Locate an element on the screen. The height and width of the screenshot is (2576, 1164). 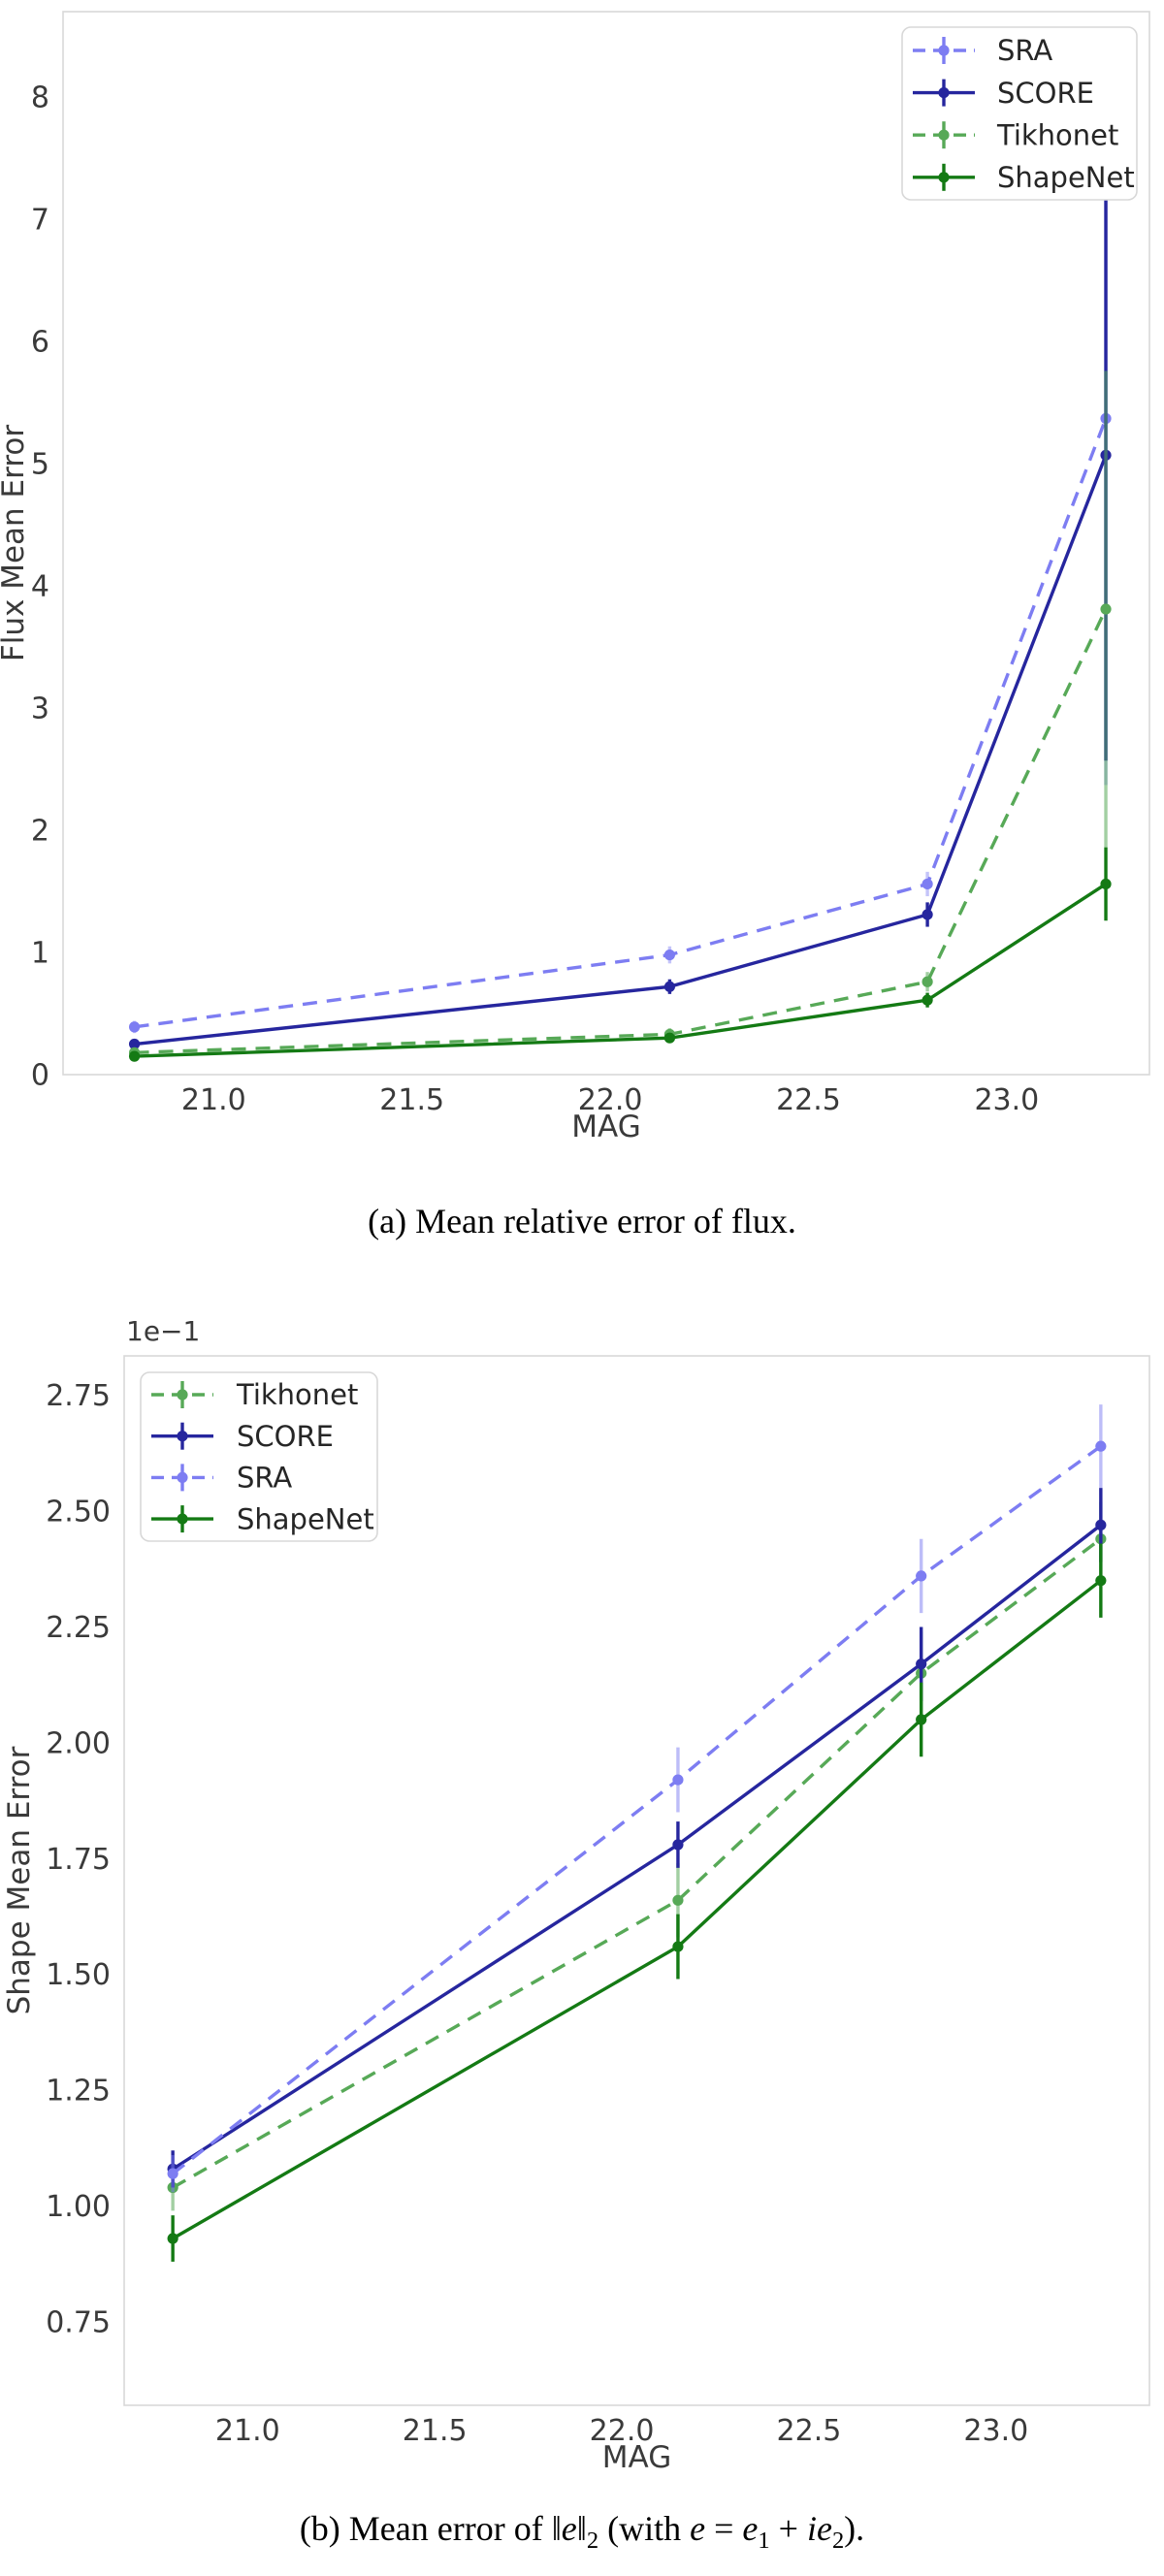
legend-box is located at coordinates (1019, 113).